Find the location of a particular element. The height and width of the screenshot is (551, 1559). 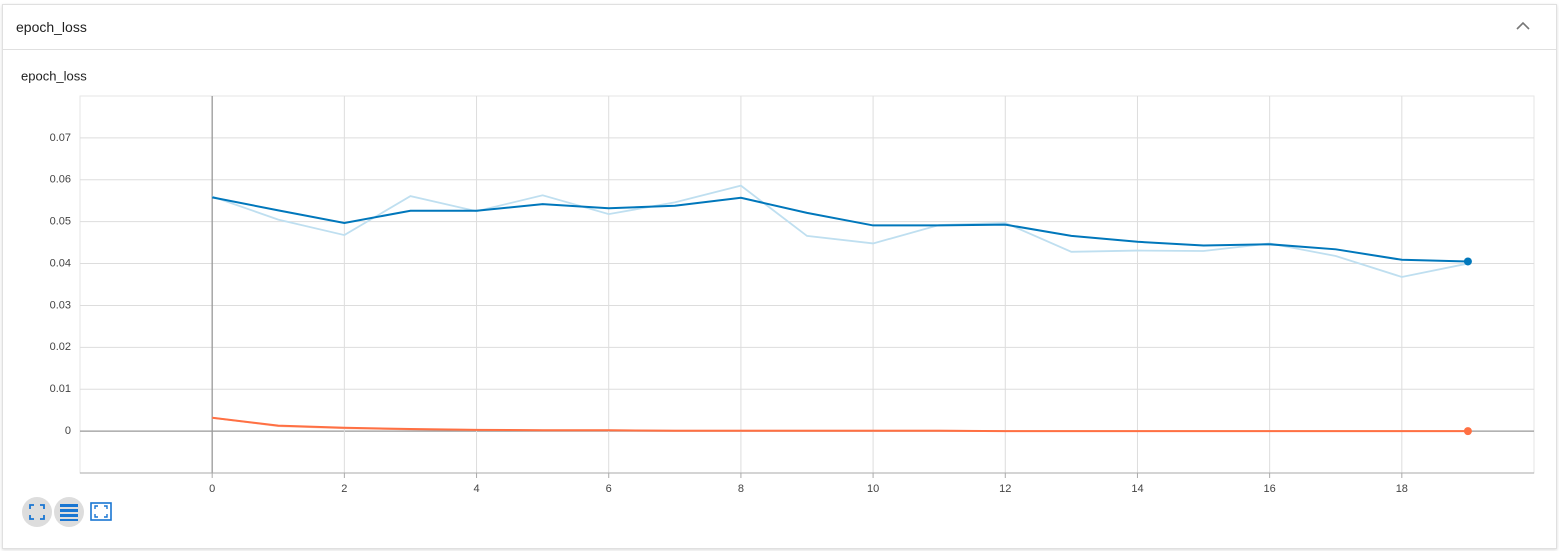

y-tick-label: 0.01 is located at coordinates (60, 389).